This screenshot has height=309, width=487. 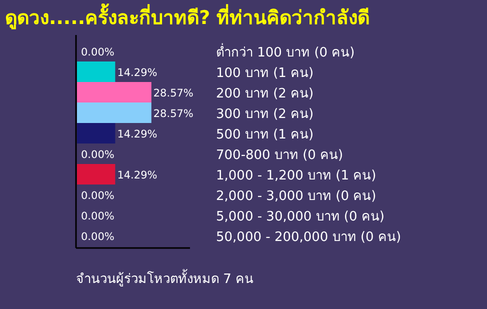 I want to click on y-tick-label: ต่ำกว่า 100 บาท (0 คน), so click(x=285, y=51).